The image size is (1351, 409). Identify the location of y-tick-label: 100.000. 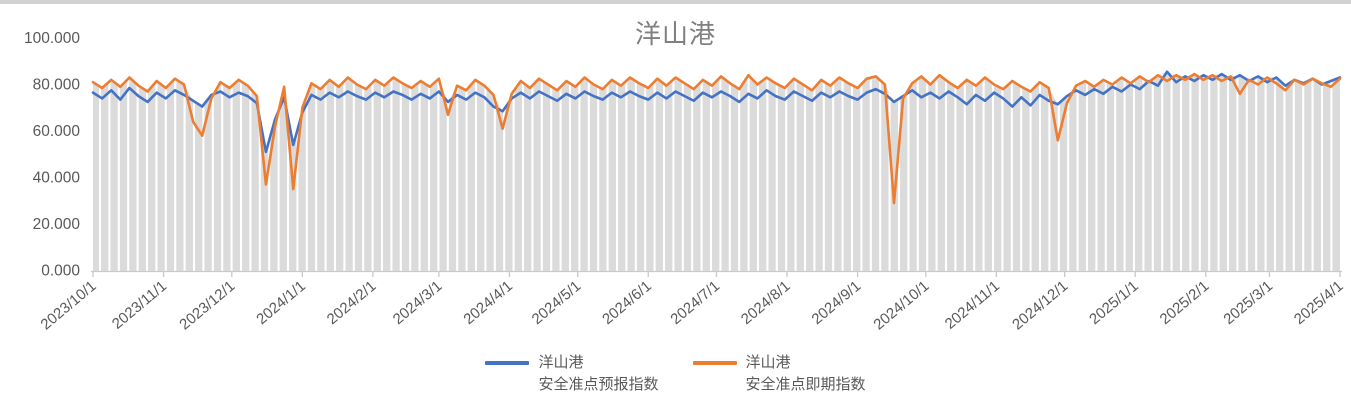
(52, 38).